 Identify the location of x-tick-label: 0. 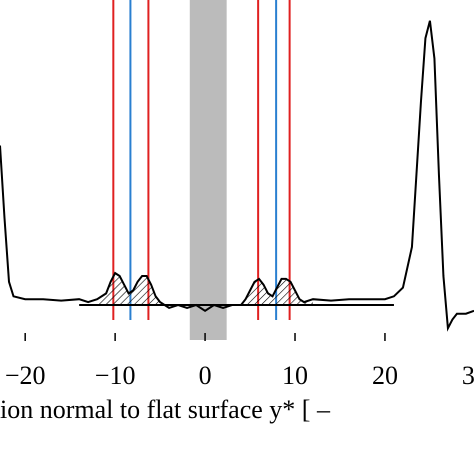
(205, 375).